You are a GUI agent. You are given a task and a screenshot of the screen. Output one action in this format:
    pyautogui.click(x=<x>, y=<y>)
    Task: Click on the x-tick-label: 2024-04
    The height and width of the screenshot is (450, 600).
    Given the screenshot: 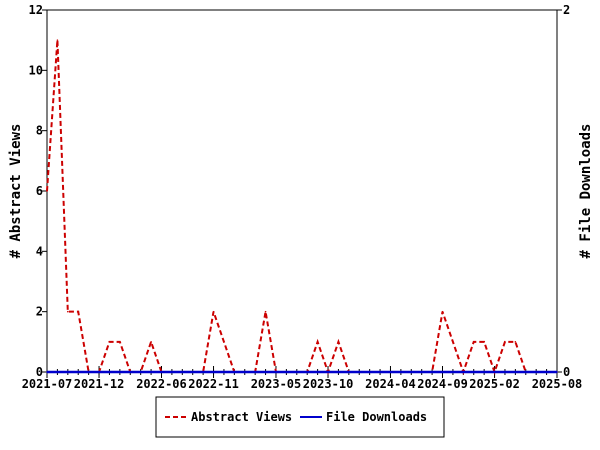 What is the action you would take?
    pyautogui.click(x=390, y=384)
    